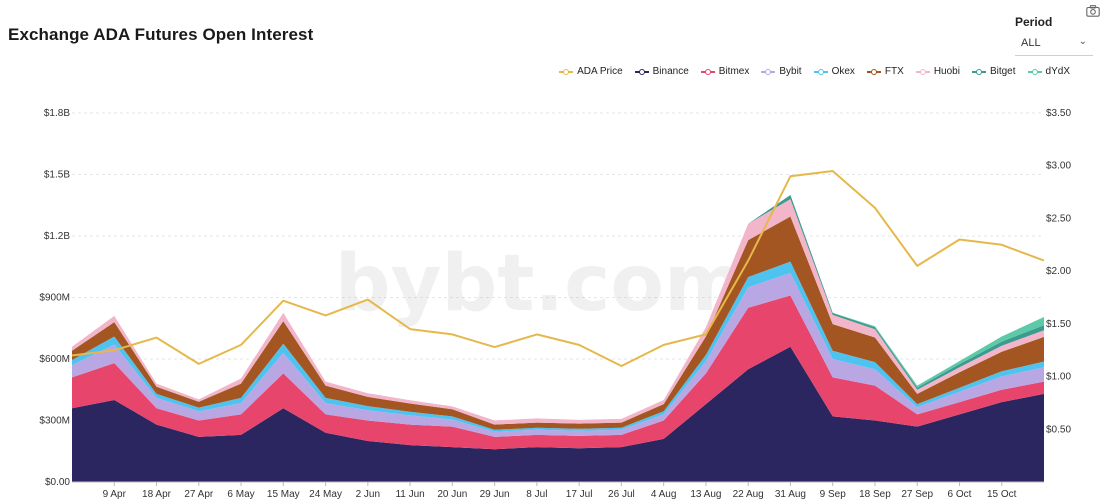 This screenshot has height=503, width=1106. I want to click on y-right-tick-label: $1.50, so click(1058, 324).